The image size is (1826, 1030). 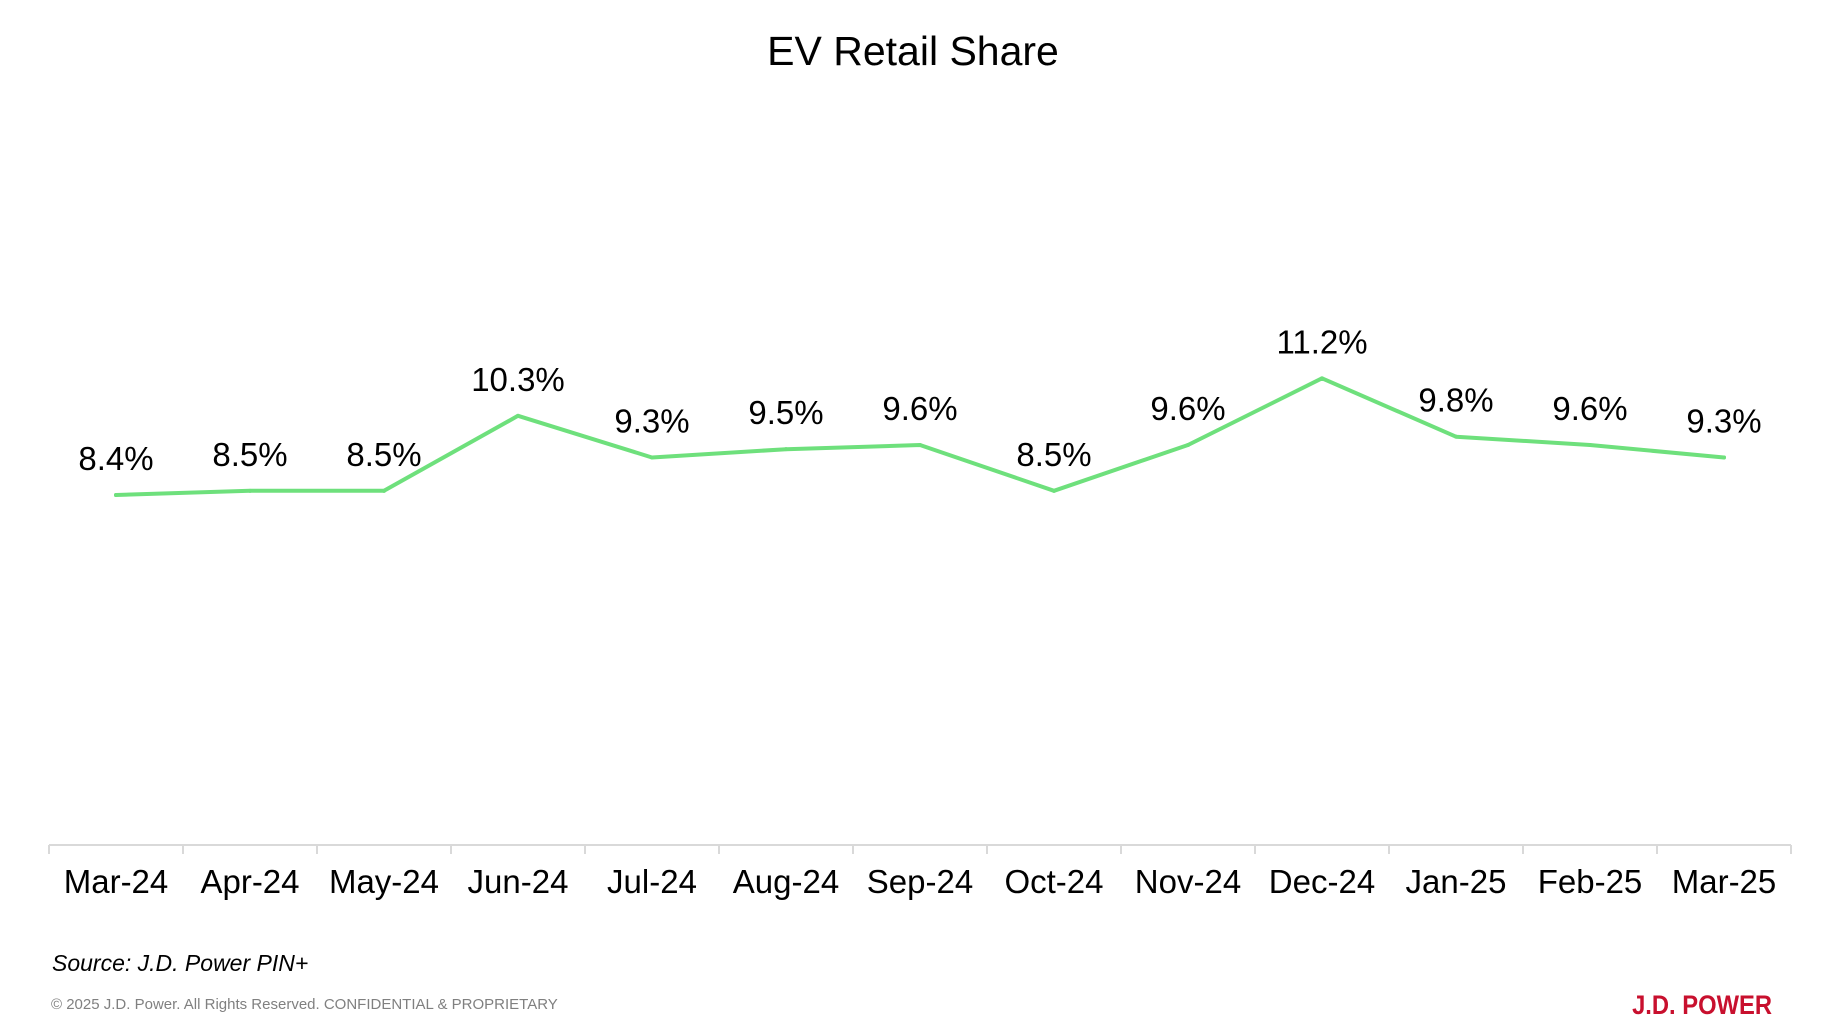 What do you see at coordinates (518, 379) in the screenshot?
I see `data-label-jun-24: 10.3%` at bounding box center [518, 379].